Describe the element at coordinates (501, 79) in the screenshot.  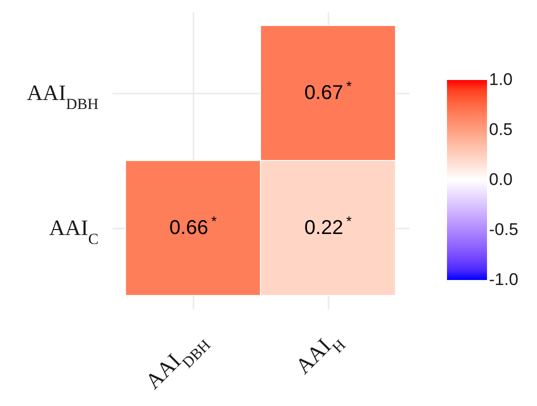
I see `color-bar-label: 1.0` at that location.